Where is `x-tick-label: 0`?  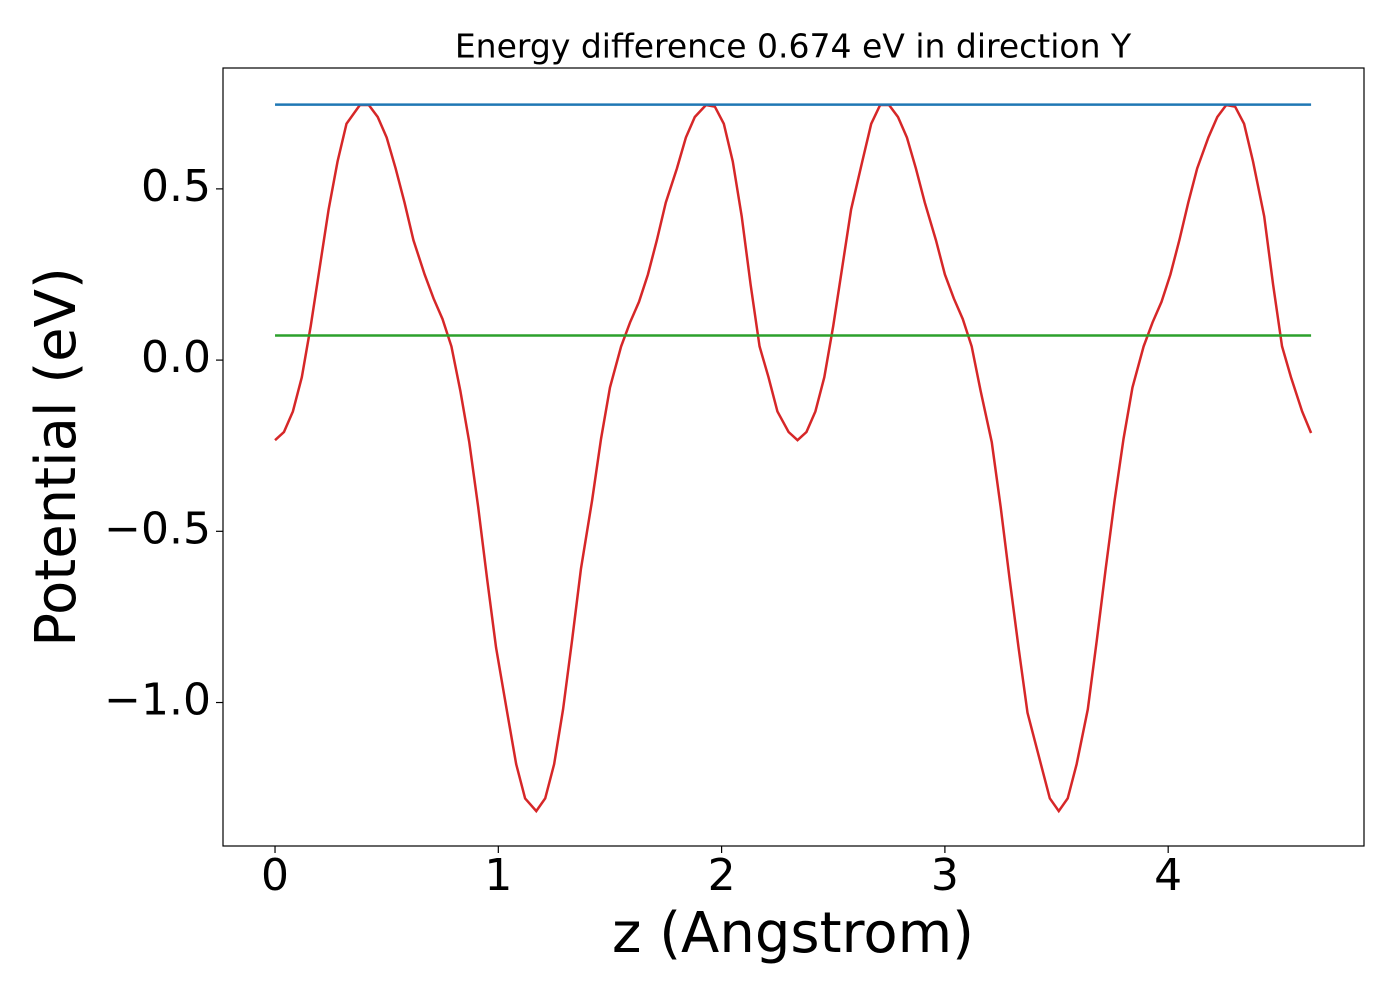 x-tick-label: 0 is located at coordinates (275, 875).